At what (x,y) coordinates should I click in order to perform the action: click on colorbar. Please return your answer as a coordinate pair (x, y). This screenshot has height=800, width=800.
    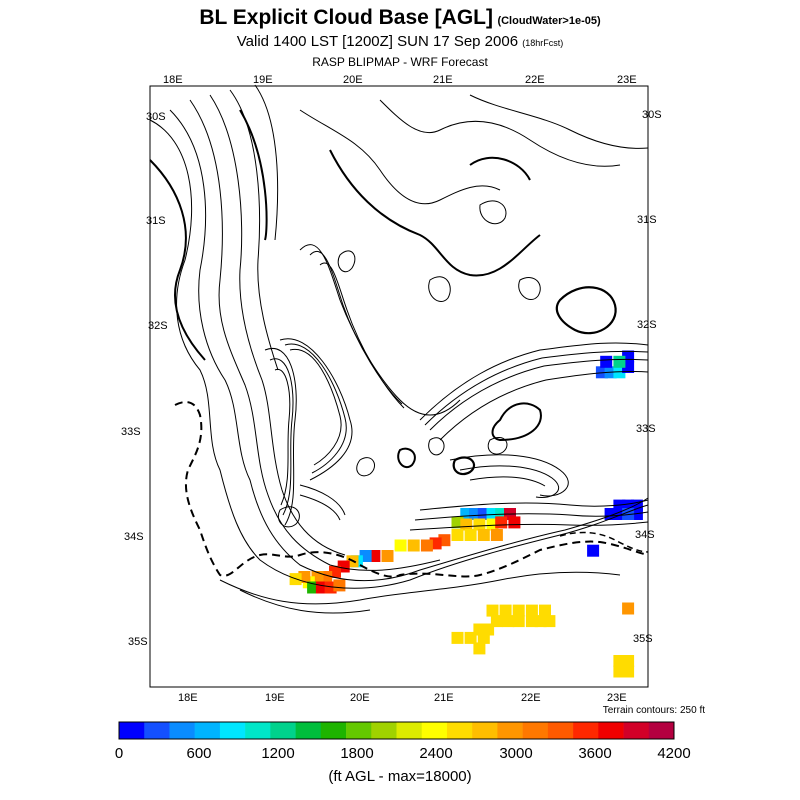
    Looking at the image, I should click on (396, 730).